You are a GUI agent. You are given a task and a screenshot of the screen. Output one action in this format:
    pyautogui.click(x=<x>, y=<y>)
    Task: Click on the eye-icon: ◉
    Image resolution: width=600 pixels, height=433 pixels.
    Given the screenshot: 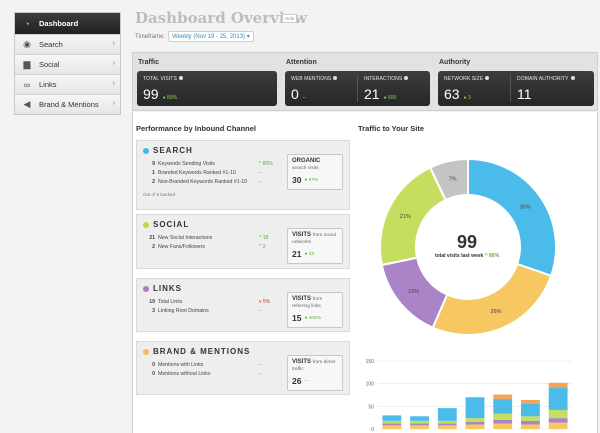 What is the action you would take?
    pyautogui.click(x=27, y=44)
    